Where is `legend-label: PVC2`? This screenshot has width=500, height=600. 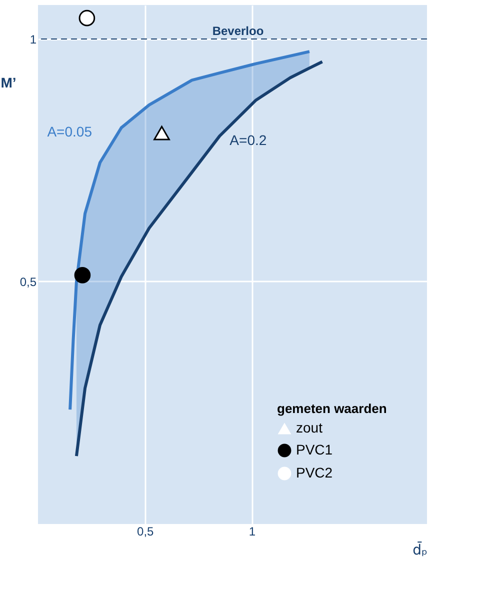
legend-label: PVC2 is located at coordinates (314, 472).